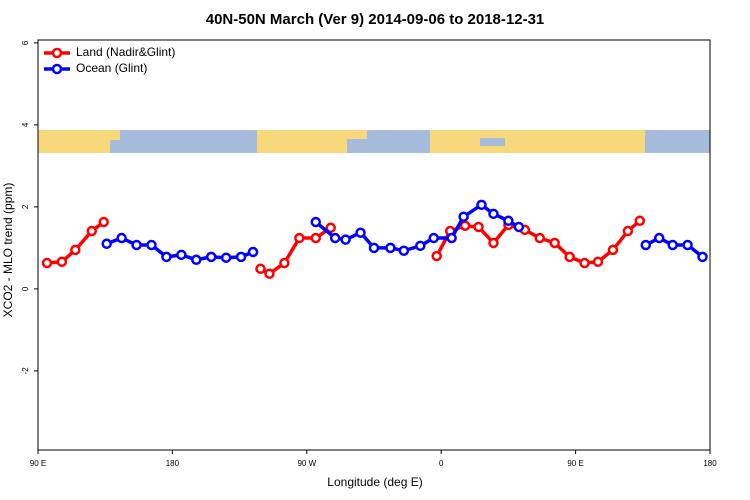 The image size is (750, 500). What do you see at coordinates (125, 52) in the screenshot?
I see `legend-label: Land (Nadir&Glint)` at bounding box center [125, 52].